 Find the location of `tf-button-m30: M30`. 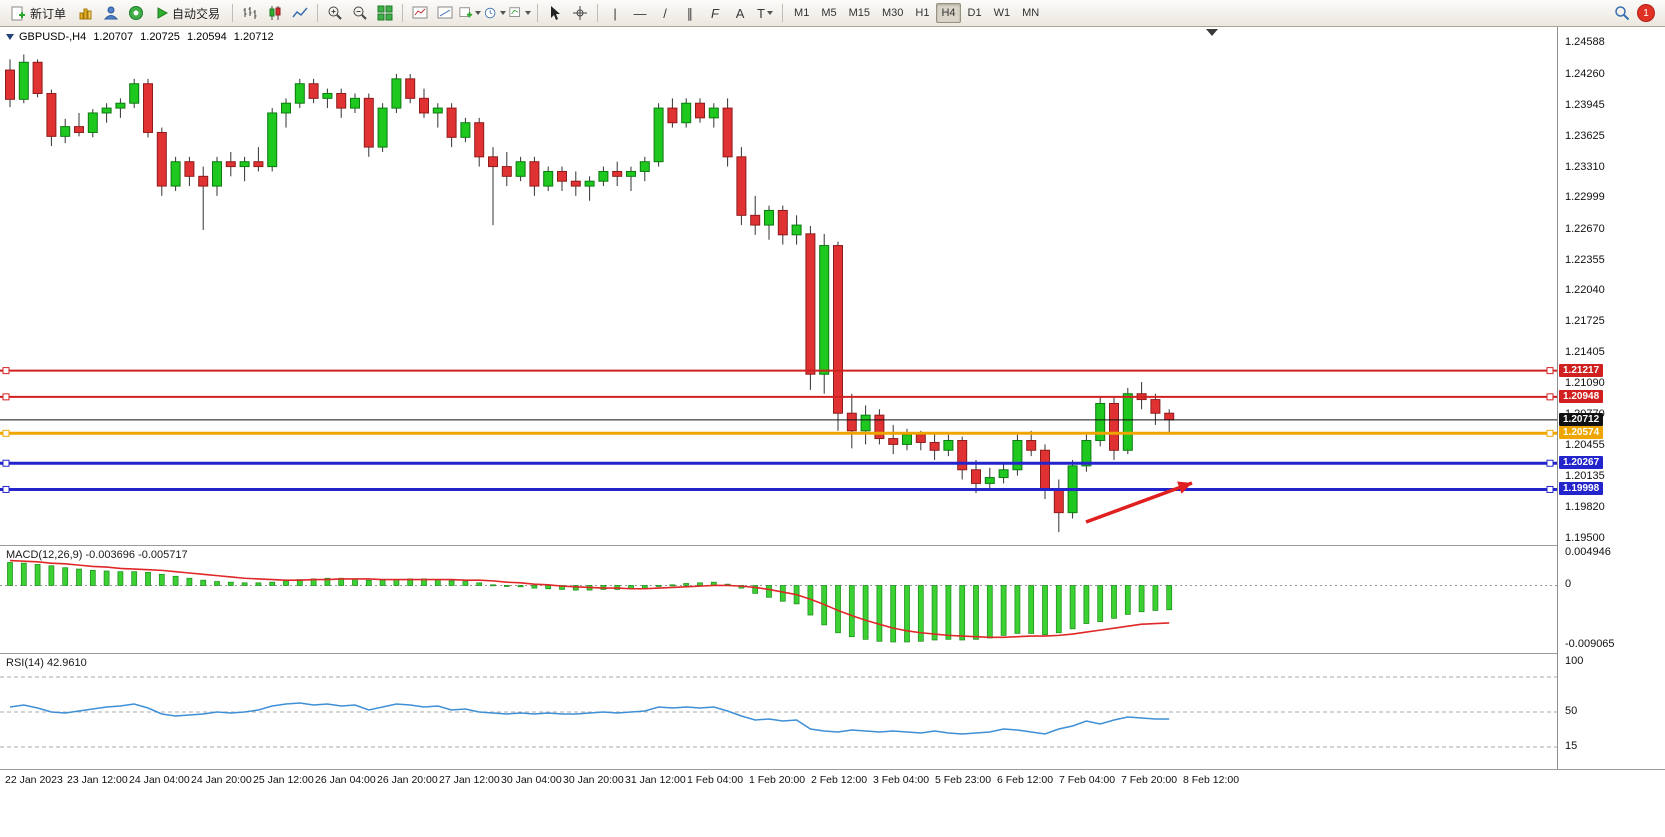

tf-button-m30: M30 is located at coordinates (892, 13).